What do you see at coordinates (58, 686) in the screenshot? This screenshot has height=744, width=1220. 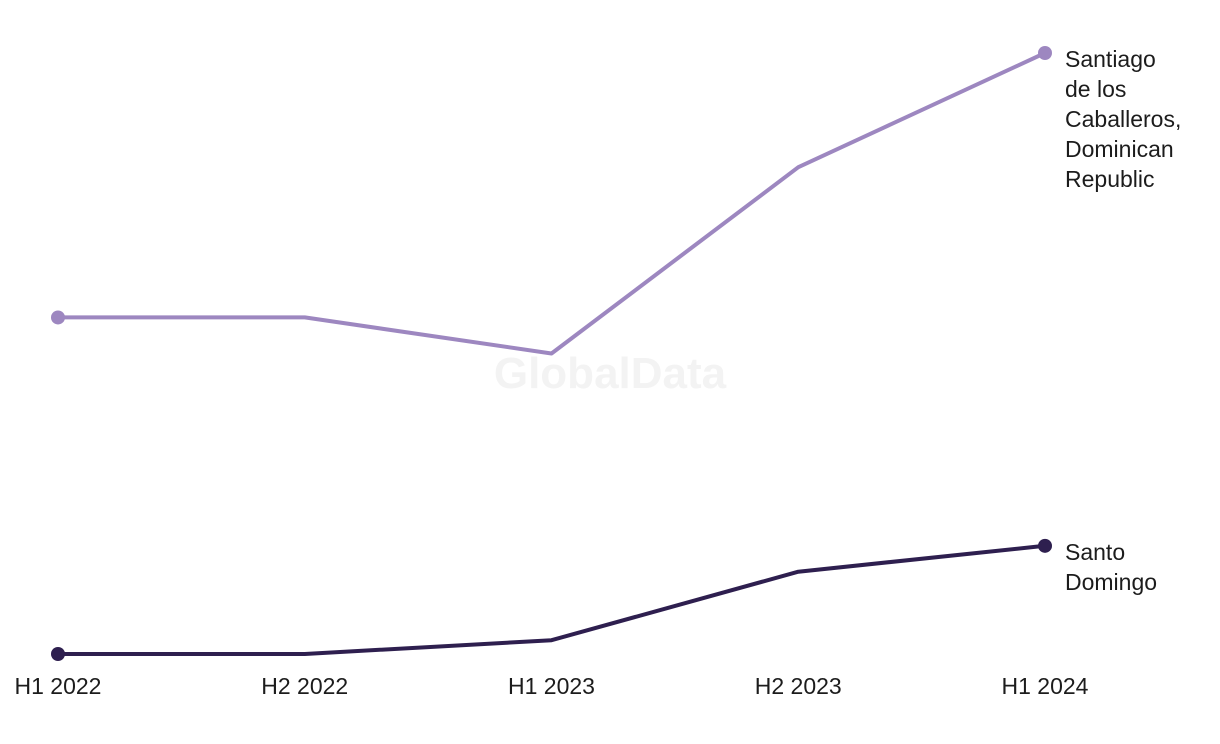 I see `x-tick-label: H1 2022` at bounding box center [58, 686].